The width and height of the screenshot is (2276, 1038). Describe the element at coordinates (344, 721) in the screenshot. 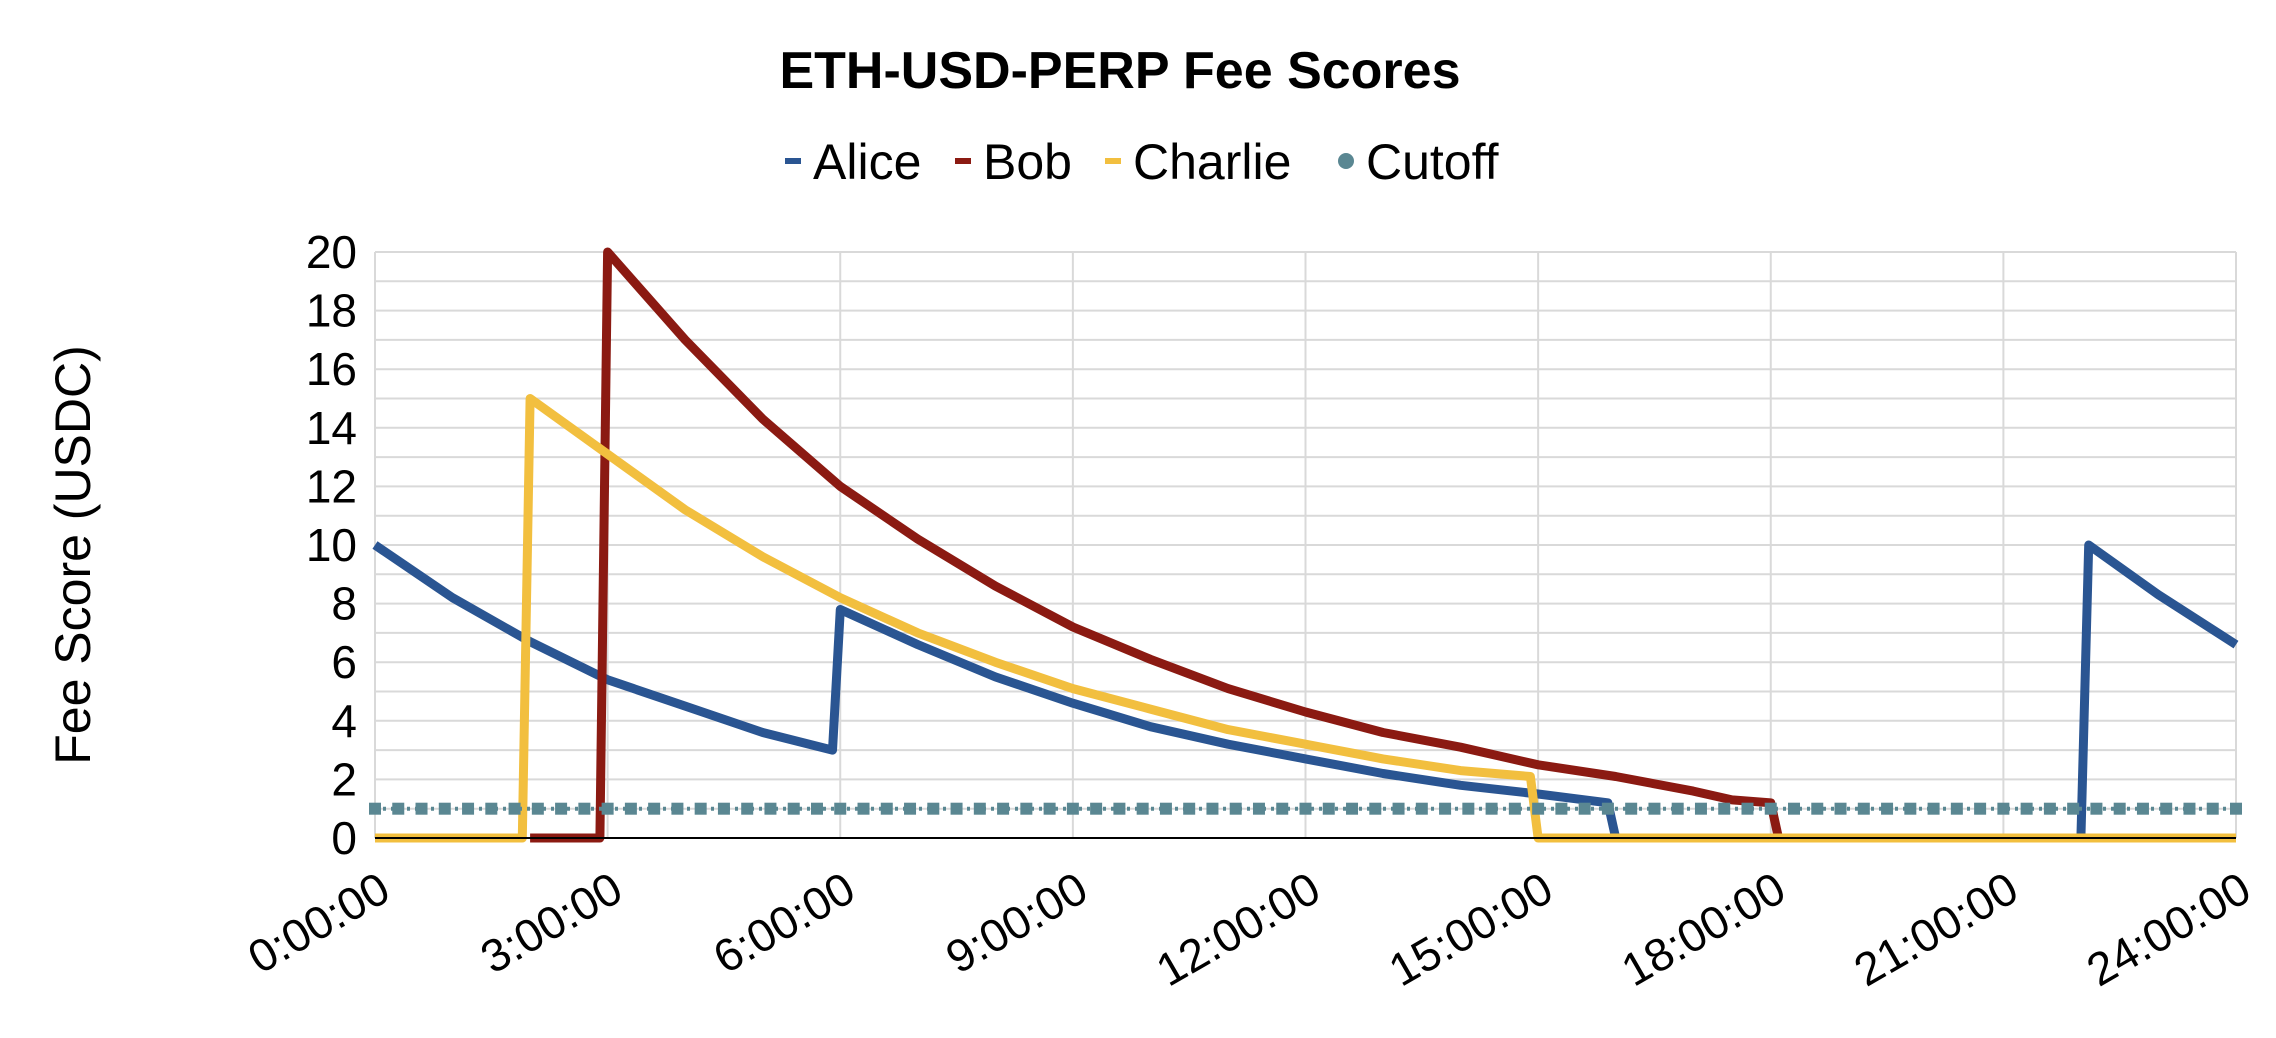

I see `y-tick-label: 4` at that location.